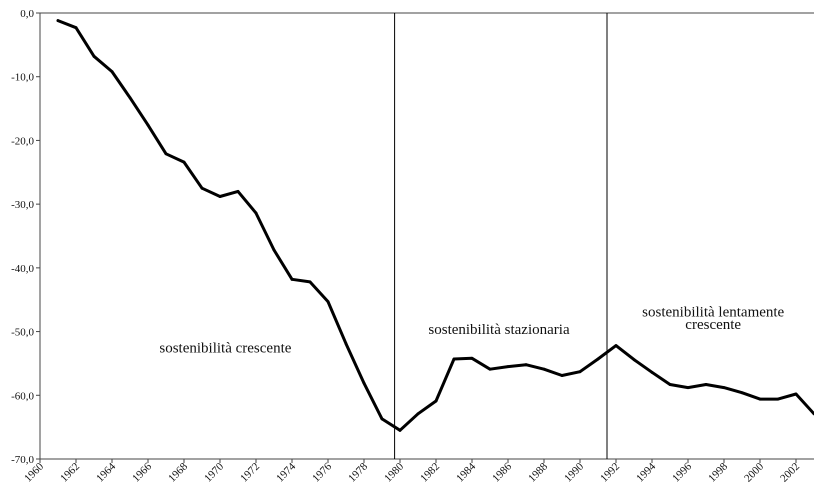  Describe the element at coordinates (225, 349) in the screenshot. I see `phase-annotation: sostenibilità crescente` at that location.